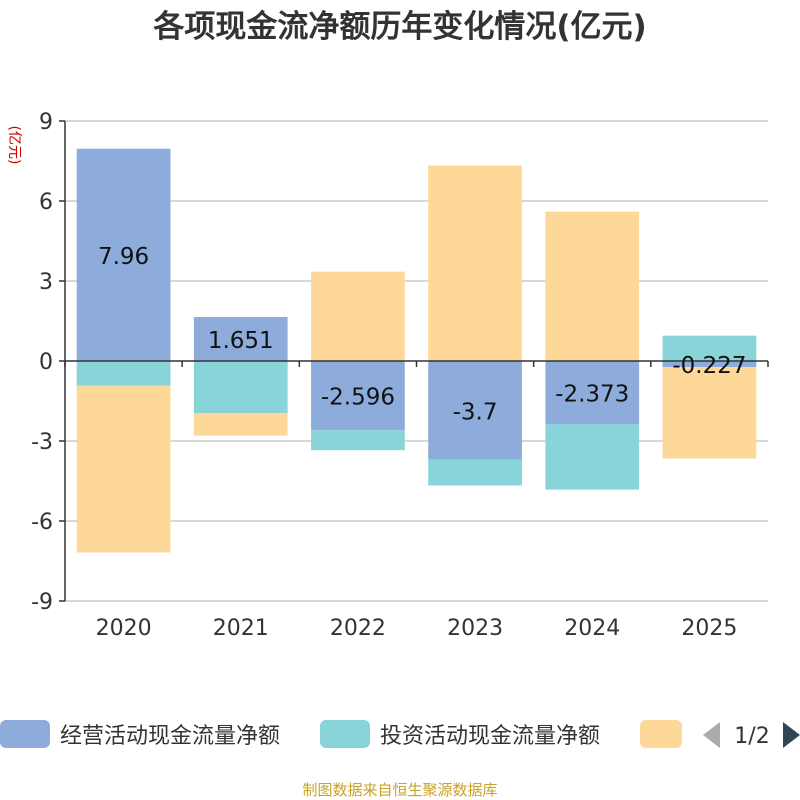 Image resolution: width=800 pixels, height=800 pixels. Describe the element at coordinates (170, 736) in the screenshot. I see `legend-label-operating: 经营活动现金流量净额` at that location.